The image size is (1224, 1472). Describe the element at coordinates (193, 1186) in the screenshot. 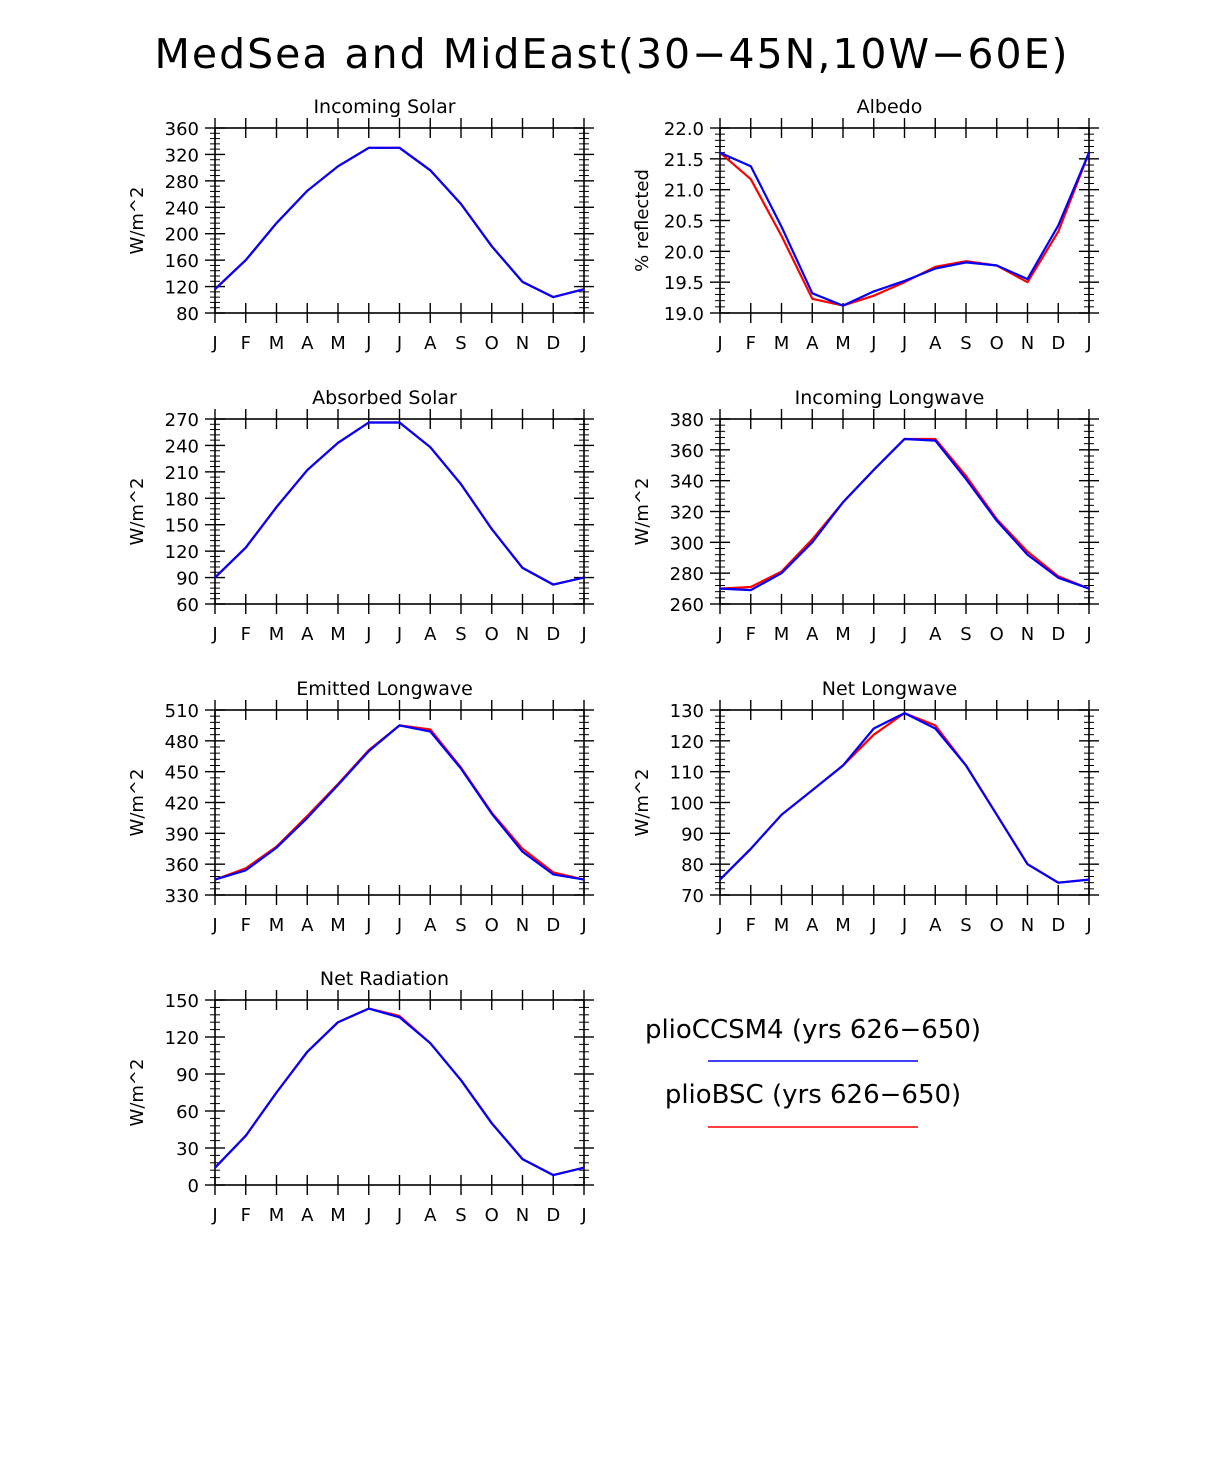

I see `y-tick-label: 0` at that location.